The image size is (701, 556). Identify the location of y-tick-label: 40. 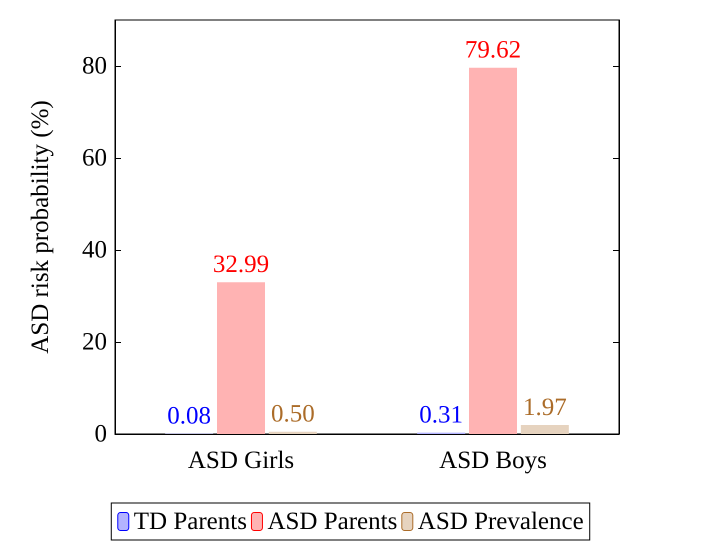
(94, 250).